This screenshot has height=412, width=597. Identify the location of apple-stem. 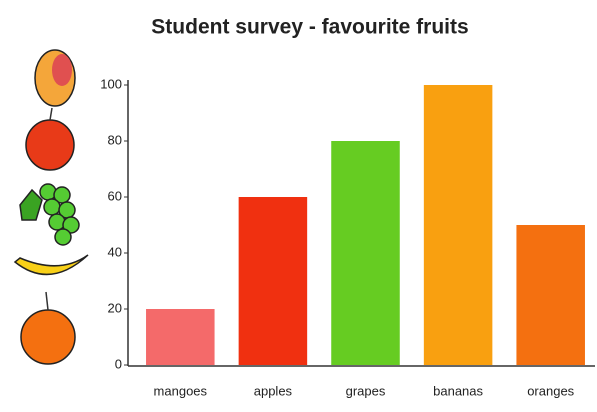
(51, 114).